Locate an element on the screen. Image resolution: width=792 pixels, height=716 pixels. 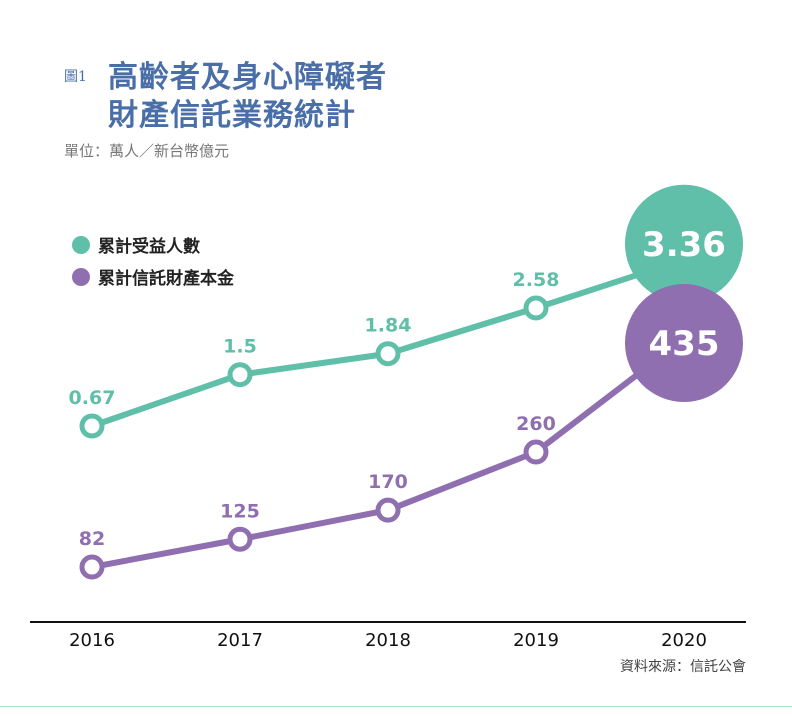
legend-item-beneficiaries: 累計受益人數 is located at coordinates (136, 244).